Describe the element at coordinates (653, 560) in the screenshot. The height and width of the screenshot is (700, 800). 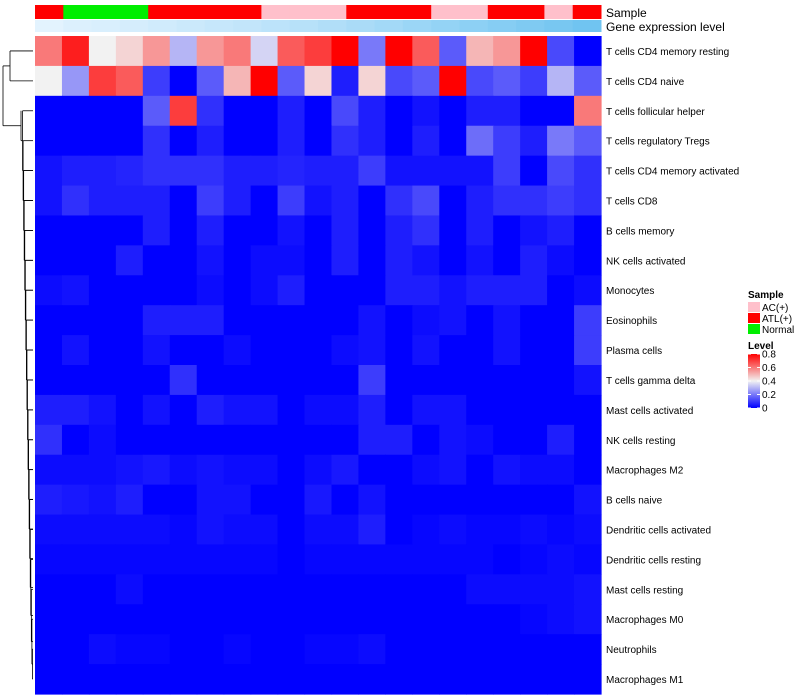
I see `row-label: Dendritic cells resting` at that location.